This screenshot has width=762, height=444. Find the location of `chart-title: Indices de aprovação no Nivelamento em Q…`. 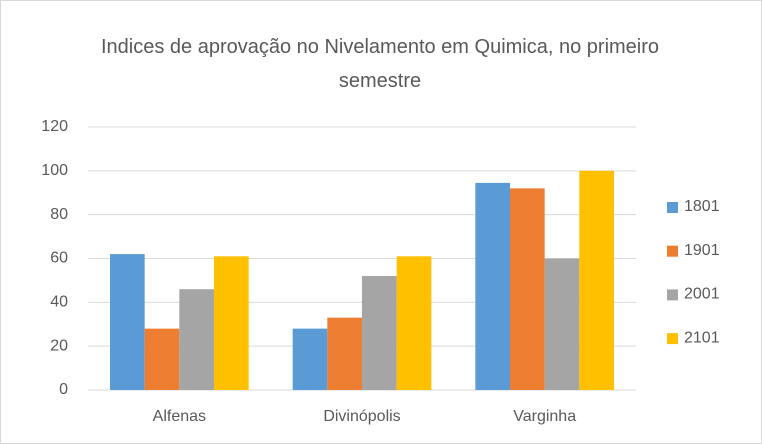

chart-title: Indices de aprovação no Nivelamento em Q… is located at coordinates (380, 64).